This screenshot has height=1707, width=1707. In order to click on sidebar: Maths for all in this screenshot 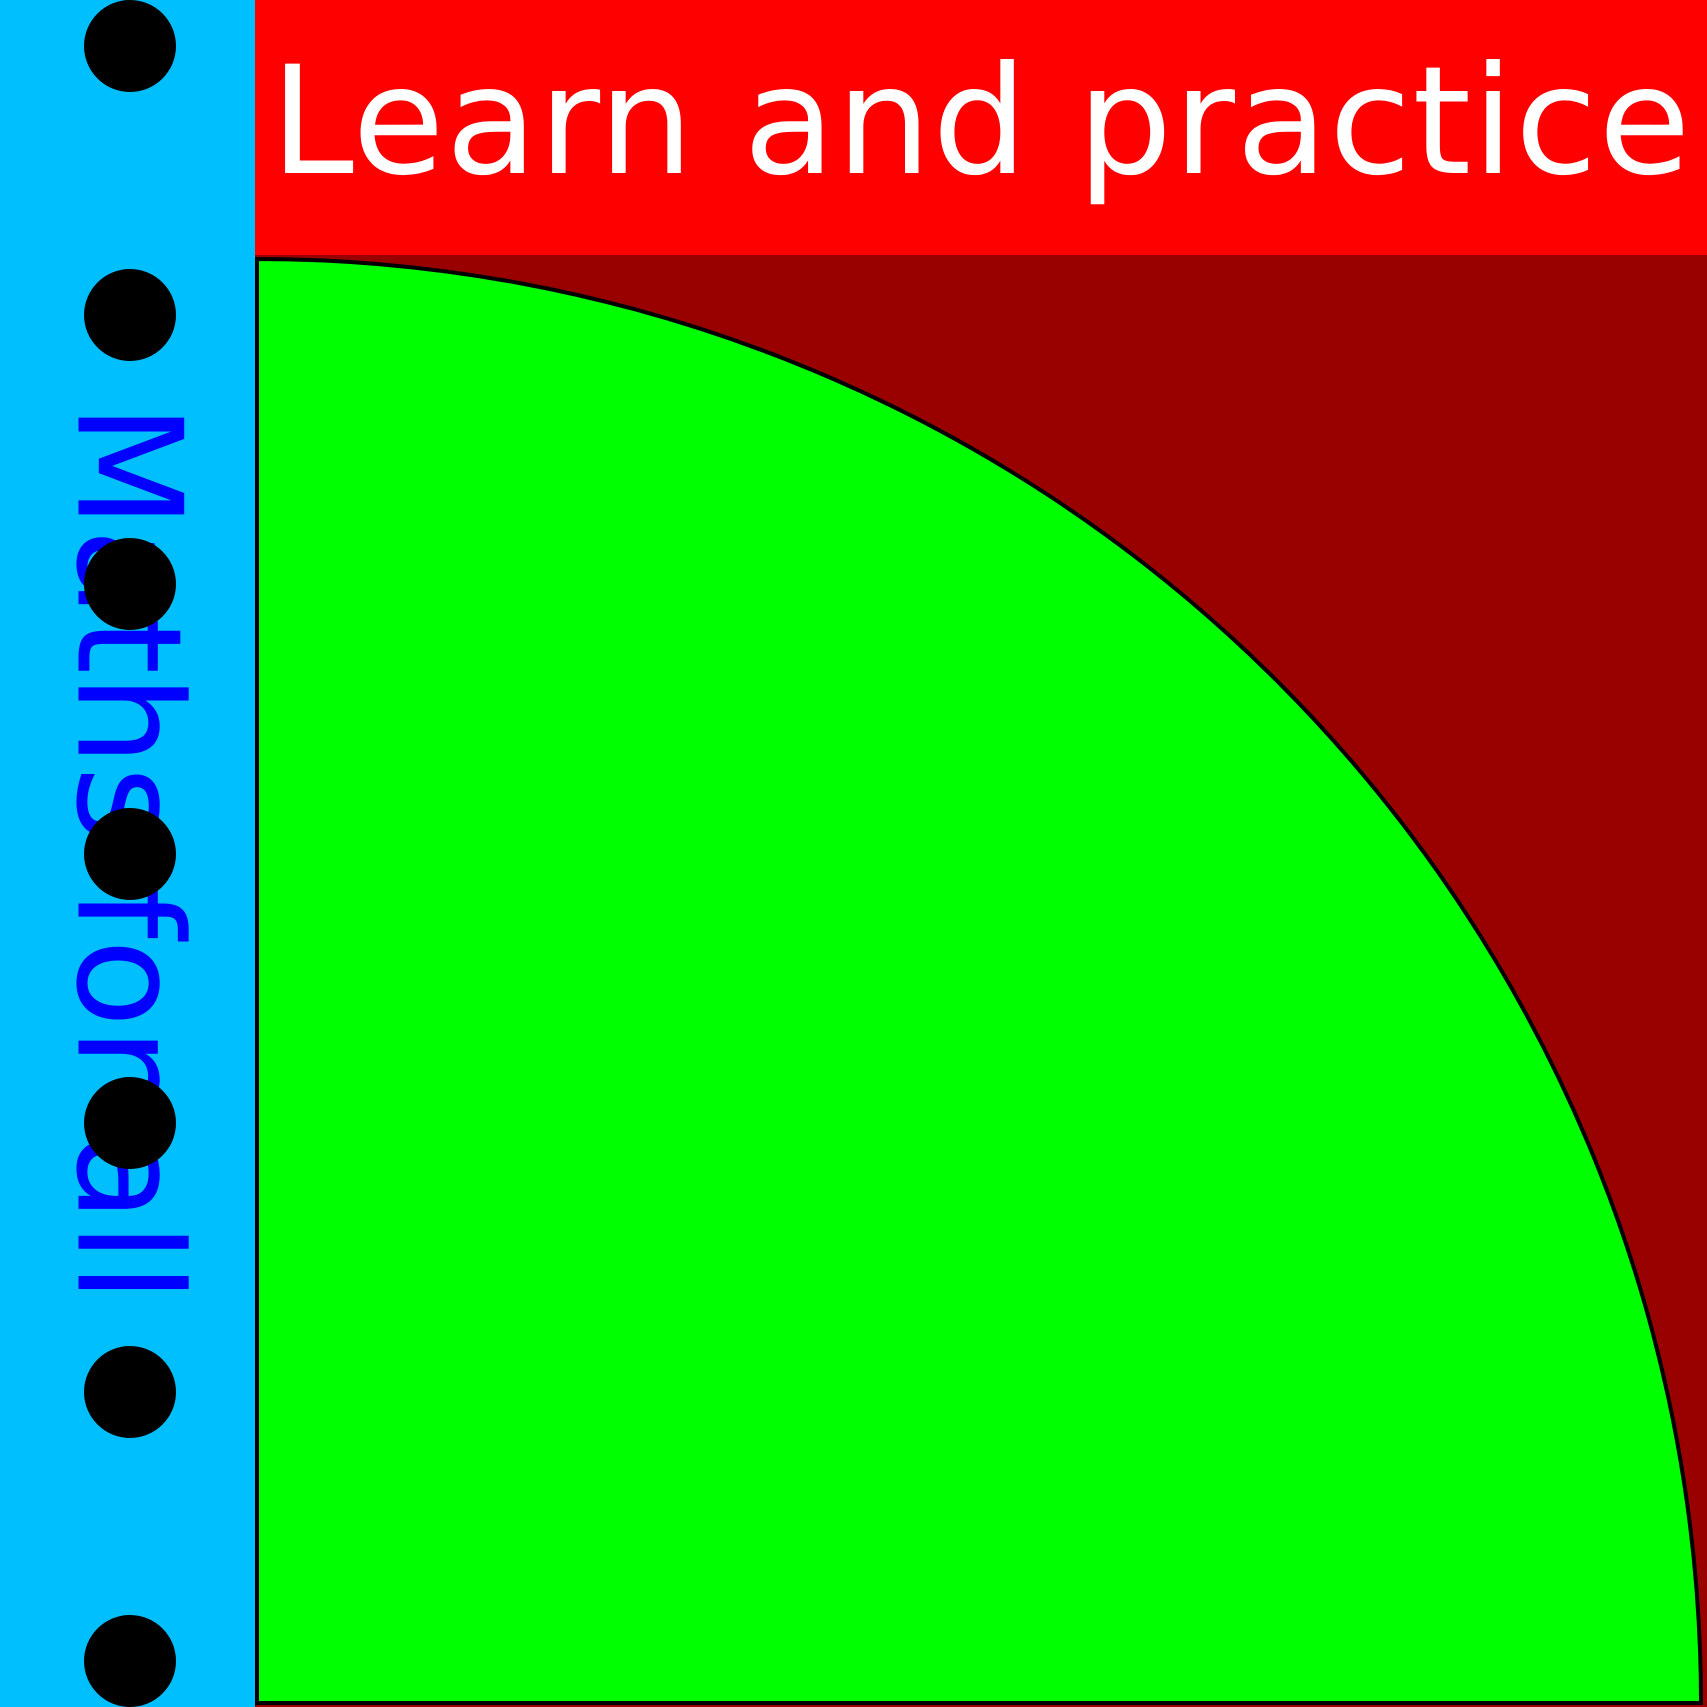, I will do `click(127, 853)`.